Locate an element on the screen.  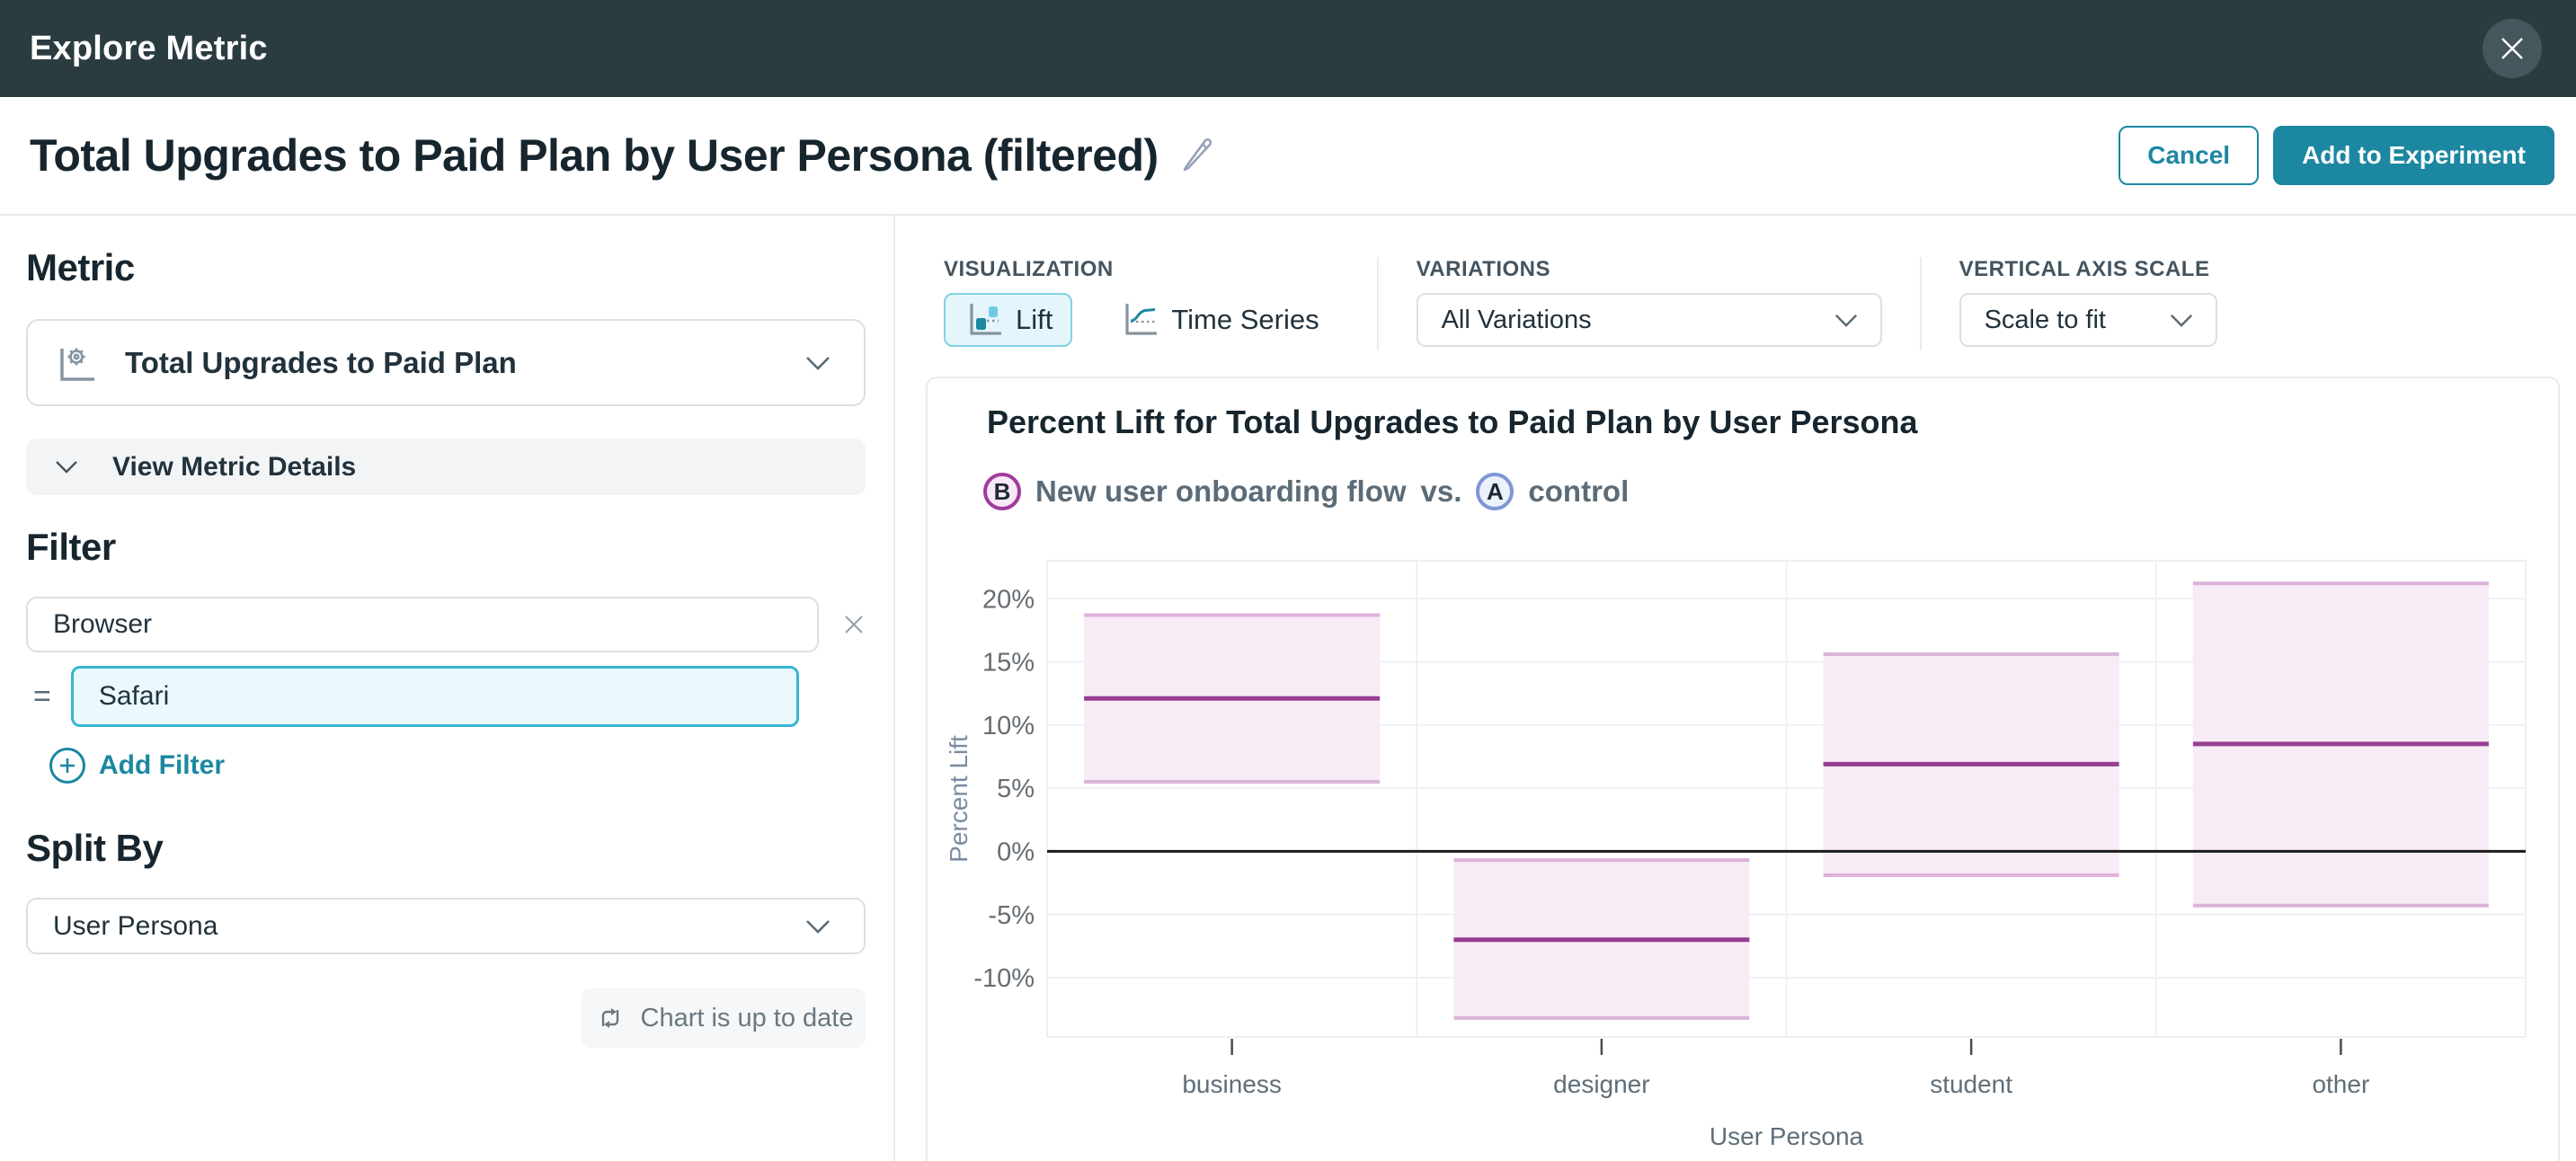
variations-group: VARIATIONS All Variations is located at coordinates (1649, 302).